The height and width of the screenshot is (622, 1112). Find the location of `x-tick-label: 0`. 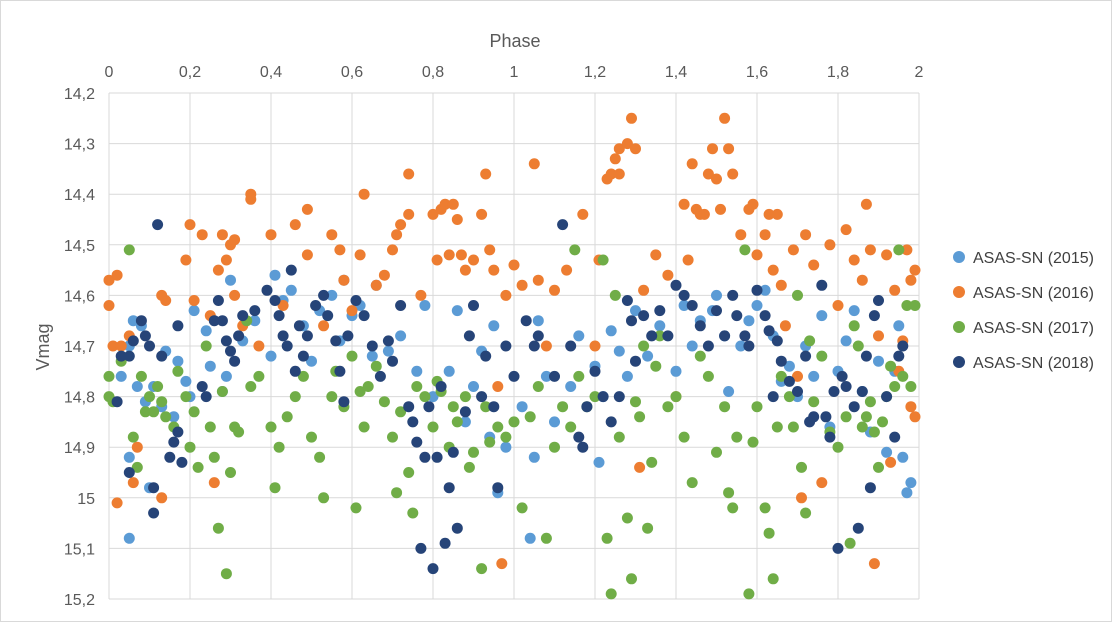

x-tick-label: 0 is located at coordinates (109, 72).